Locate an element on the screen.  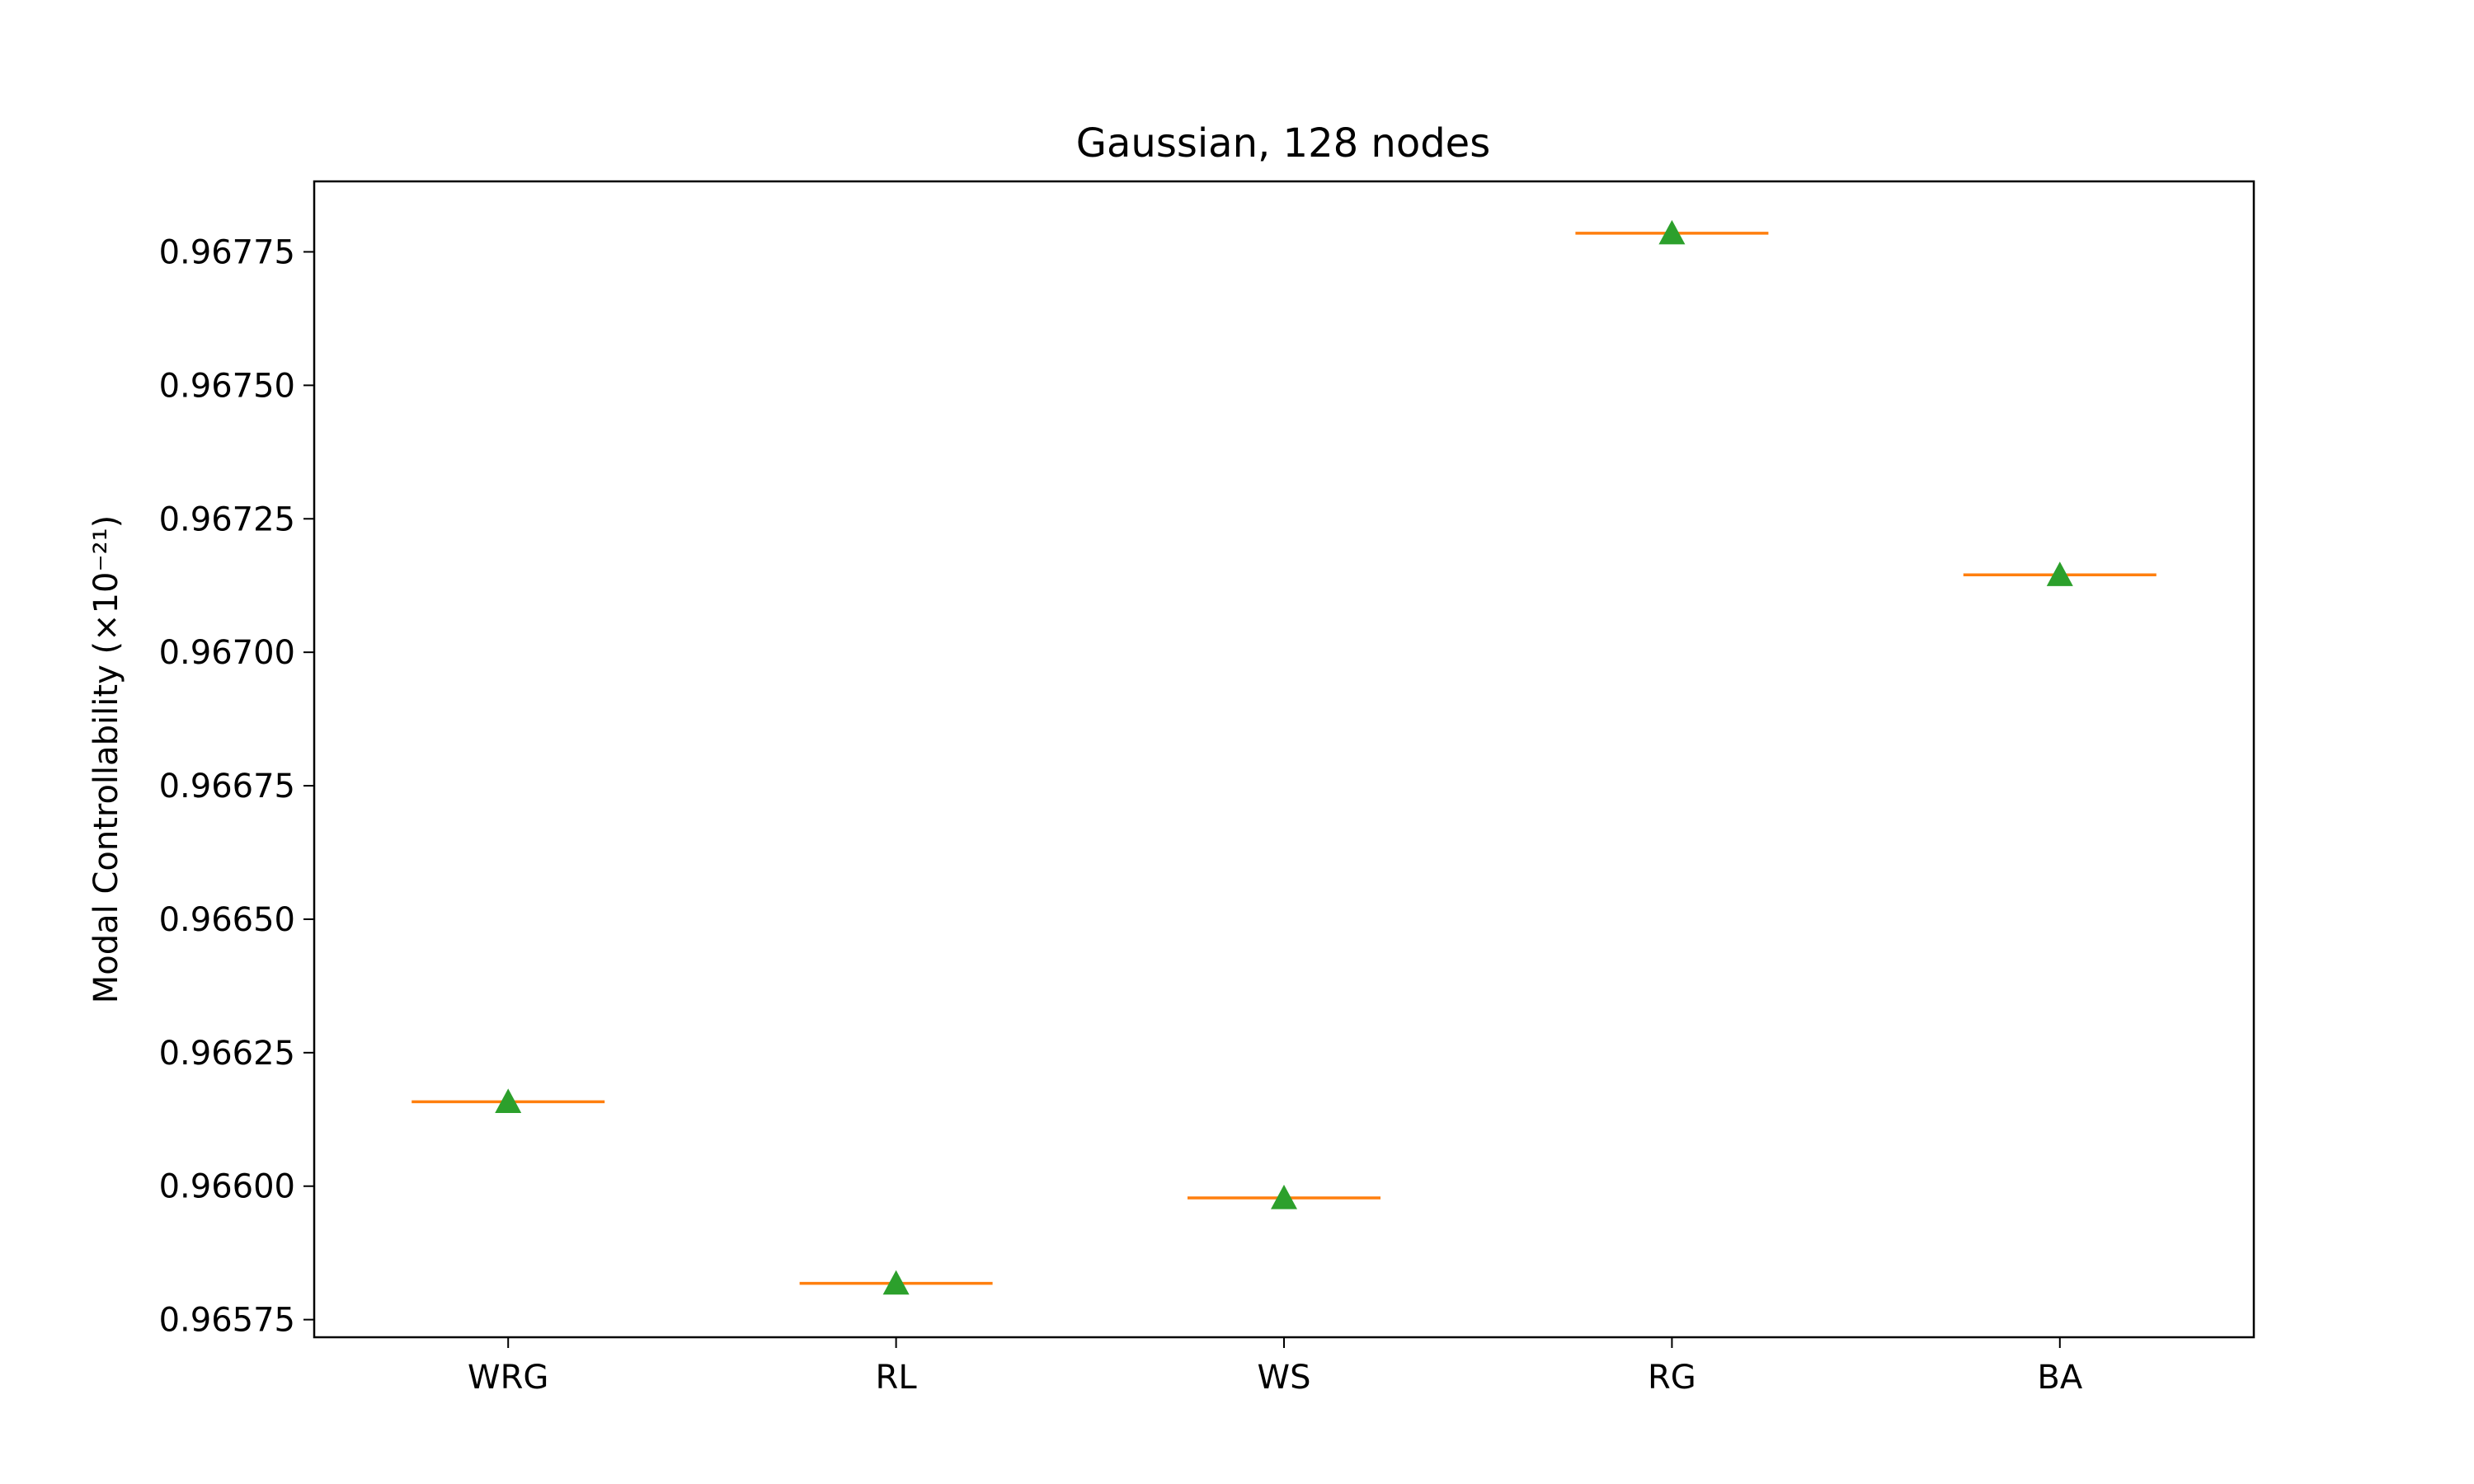
x-axis: WRG RL WS RG BA is located at coordinates (1275, 1367).